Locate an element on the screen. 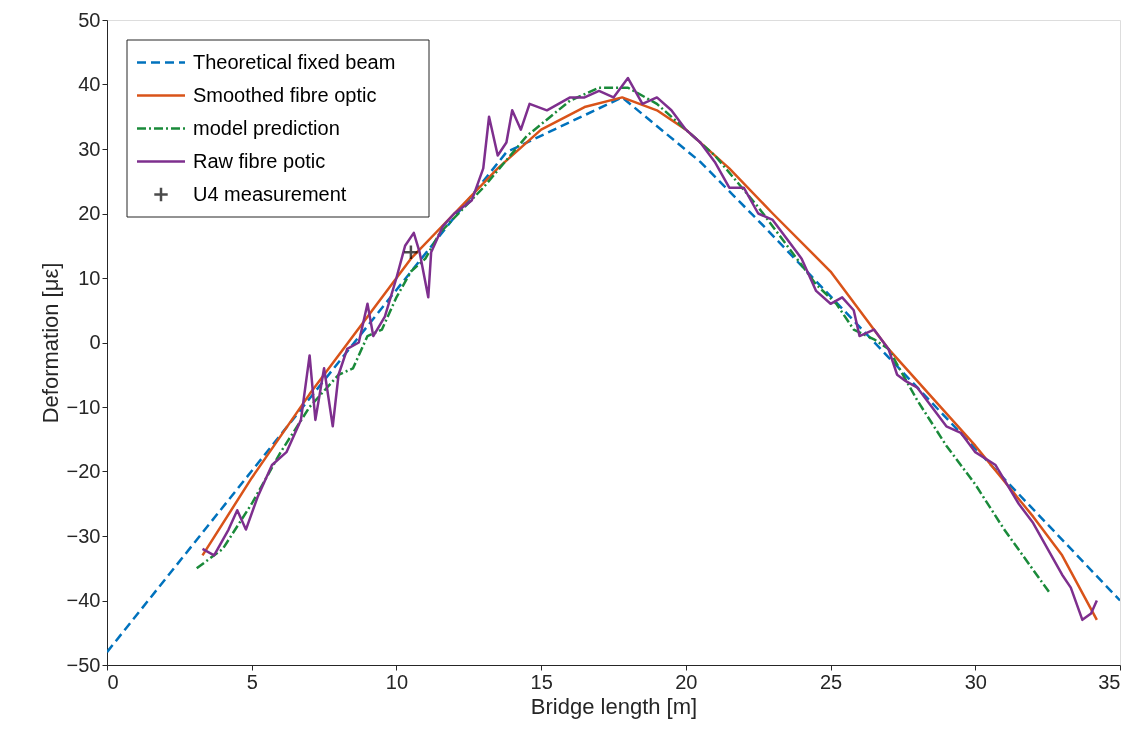 This screenshot has width=1144, height=749. legend-label: Raw fibre potic is located at coordinates (259, 160).